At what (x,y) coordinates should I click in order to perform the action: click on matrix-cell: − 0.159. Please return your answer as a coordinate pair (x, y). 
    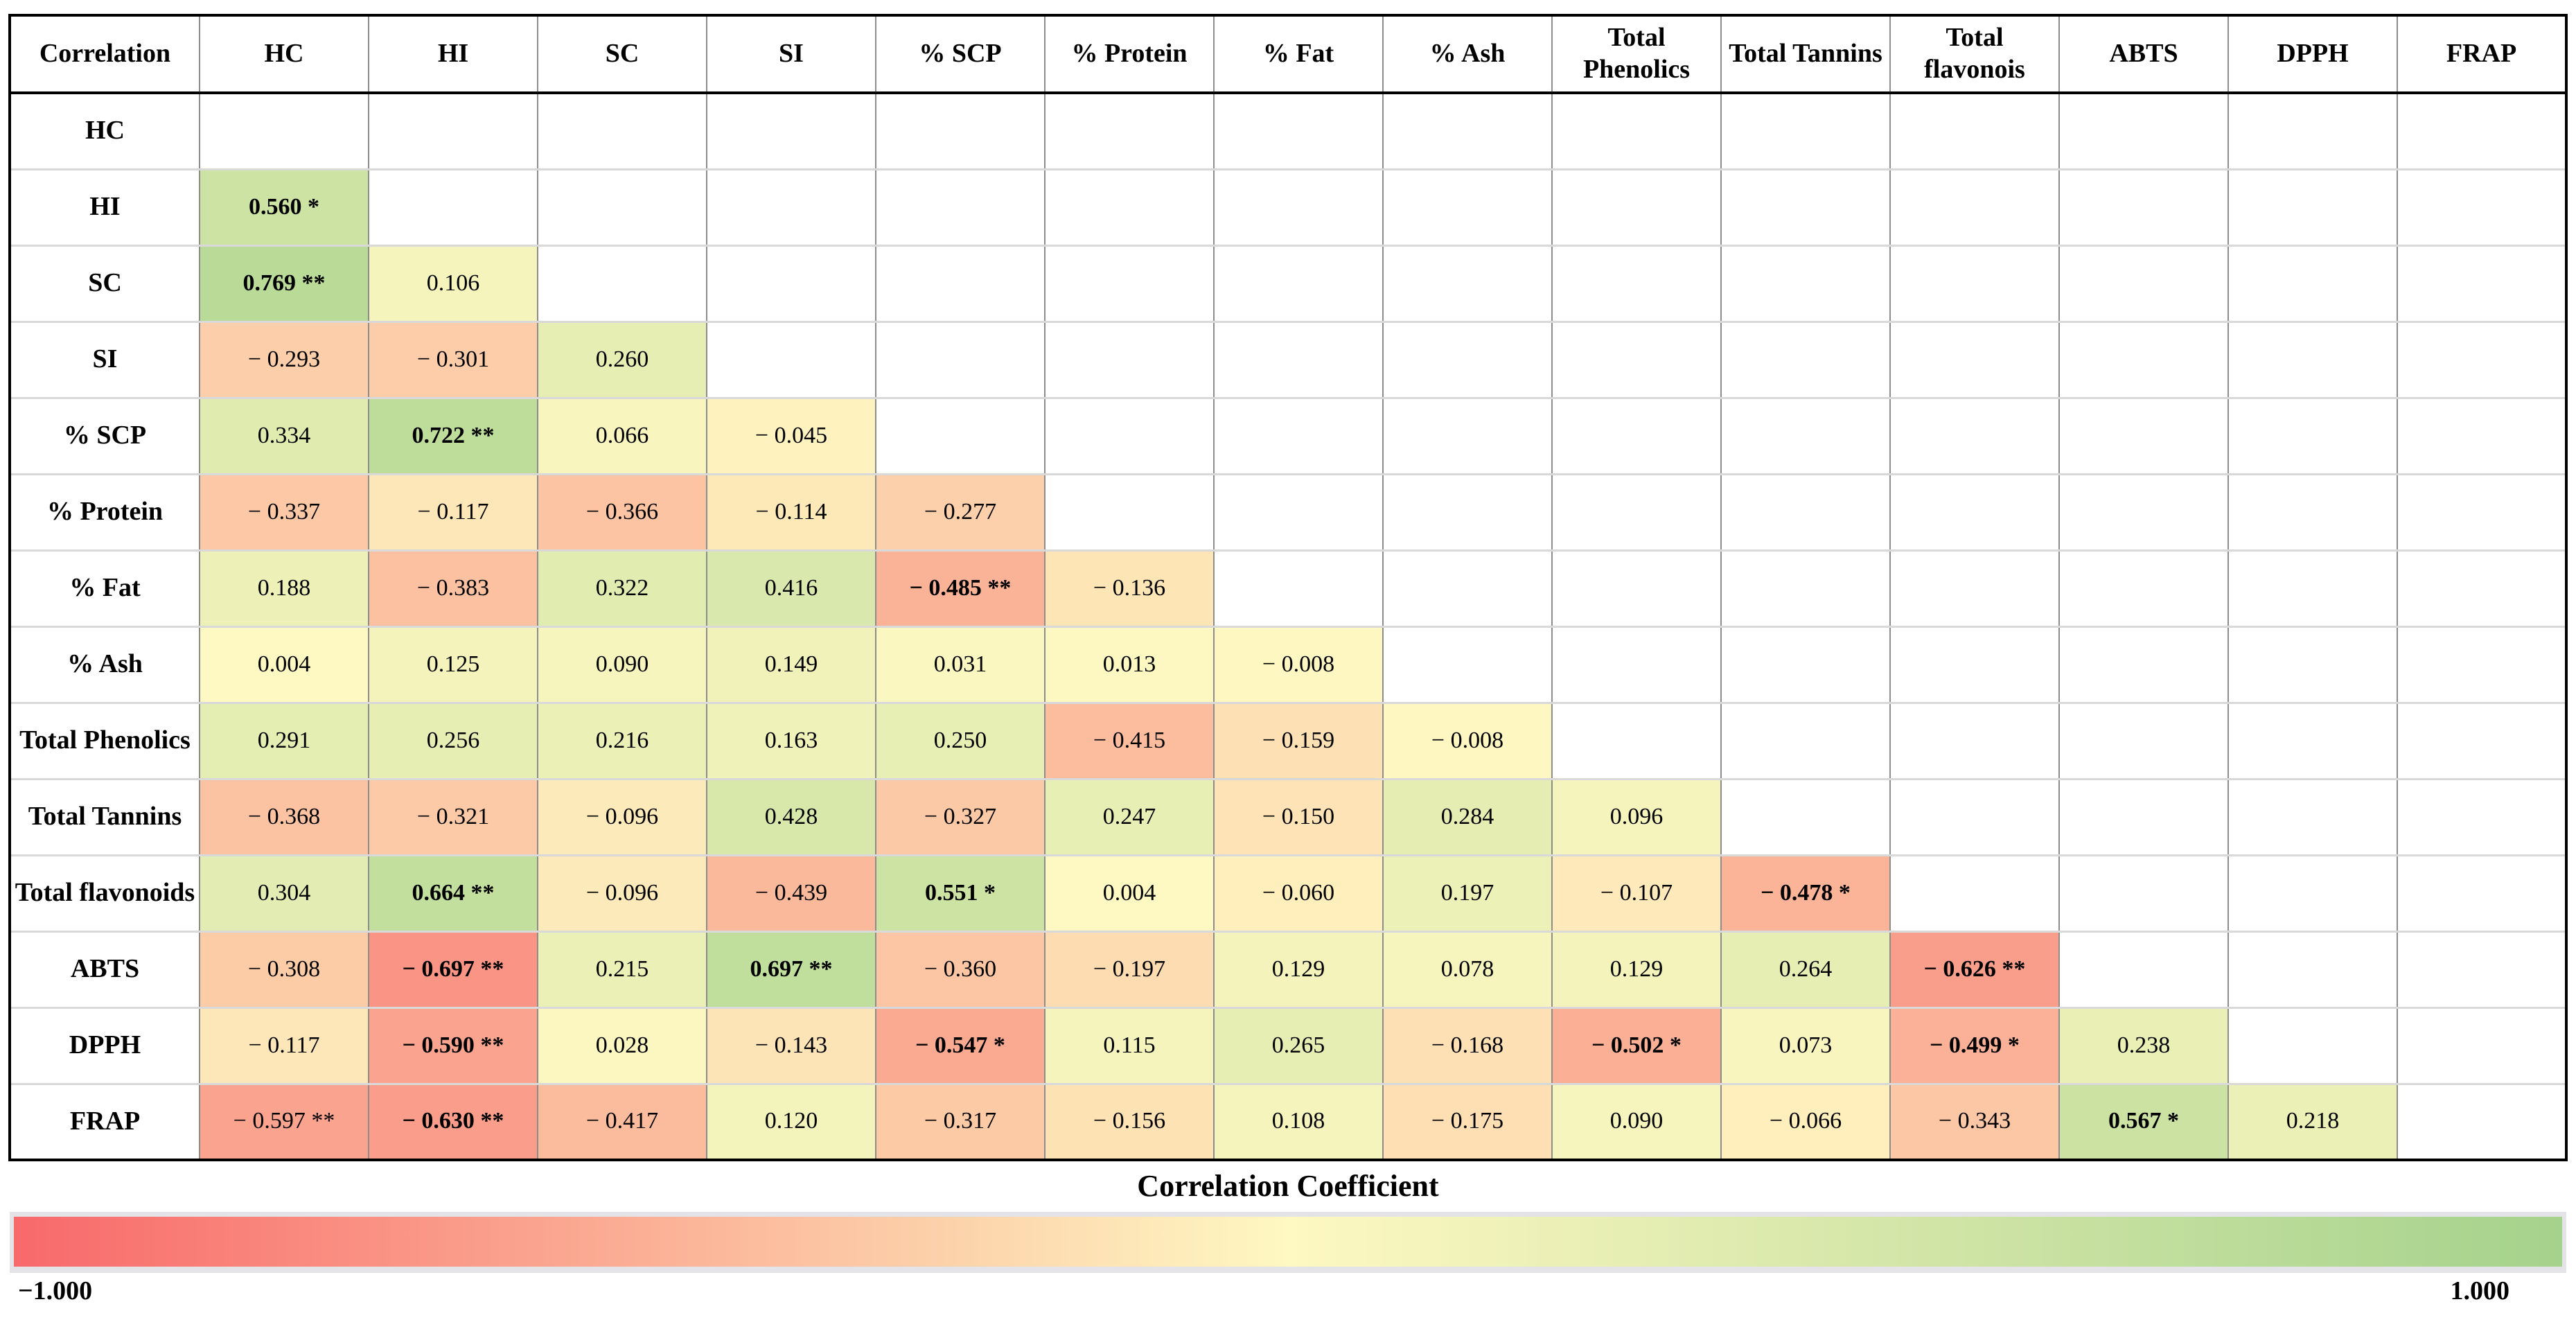
    Looking at the image, I should click on (1298, 740).